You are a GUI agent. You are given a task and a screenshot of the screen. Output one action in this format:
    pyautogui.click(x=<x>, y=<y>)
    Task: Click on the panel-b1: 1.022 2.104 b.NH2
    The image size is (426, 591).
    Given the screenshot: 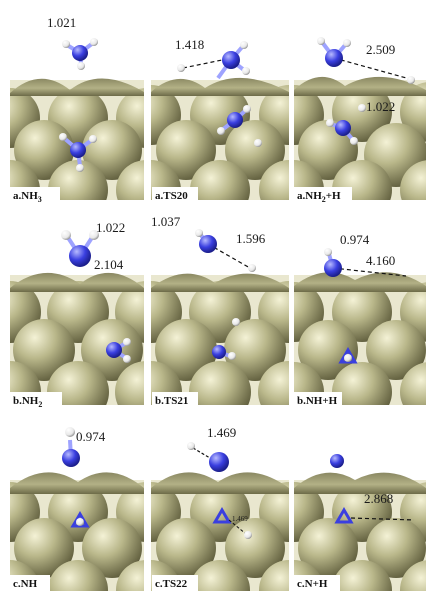 What is the action you would take?
    pyautogui.click(x=77, y=314)
    